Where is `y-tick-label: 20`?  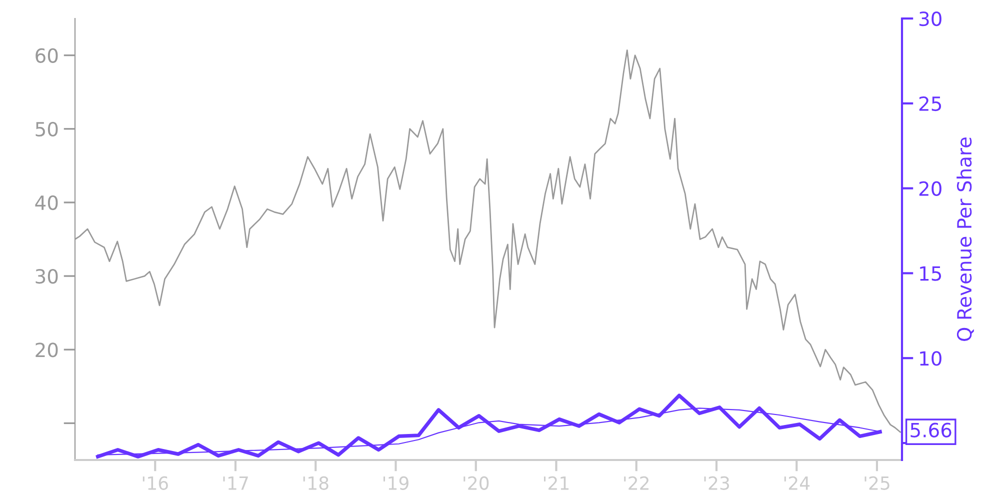 y-tick-label: 20 is located at coordinates (47, 350).